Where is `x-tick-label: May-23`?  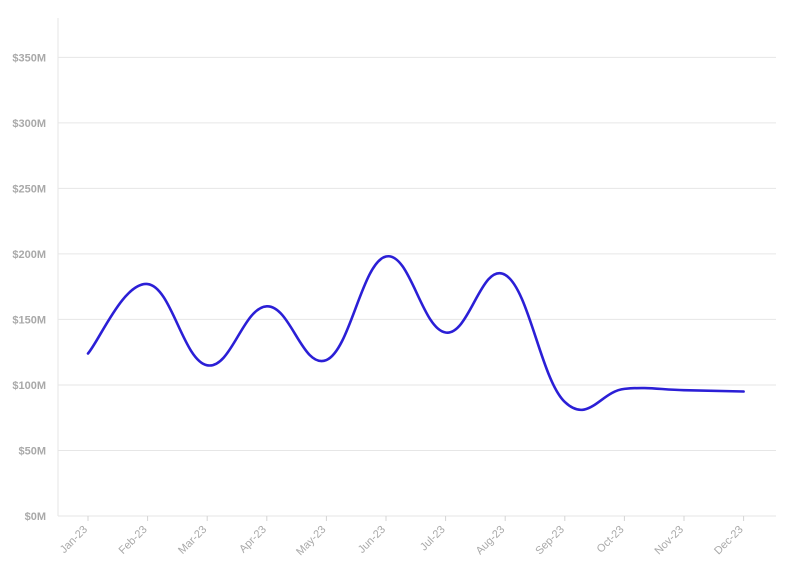 x-tick-label: May-23 is located at coordinates (311, 541).